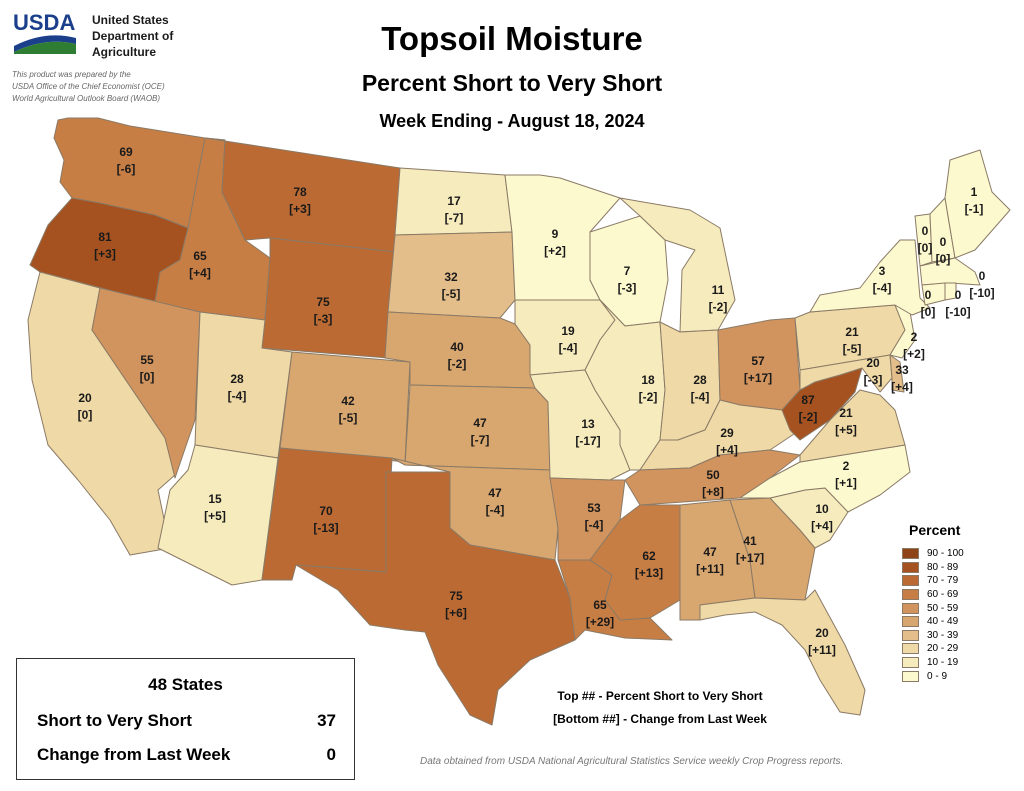 The width and height of the screenshot is (1024, 791). What do you see at coordinates (555, 251) in the screenshot?
I see `state-label-mn-change: [+2]` at bounding box center [555, 251].